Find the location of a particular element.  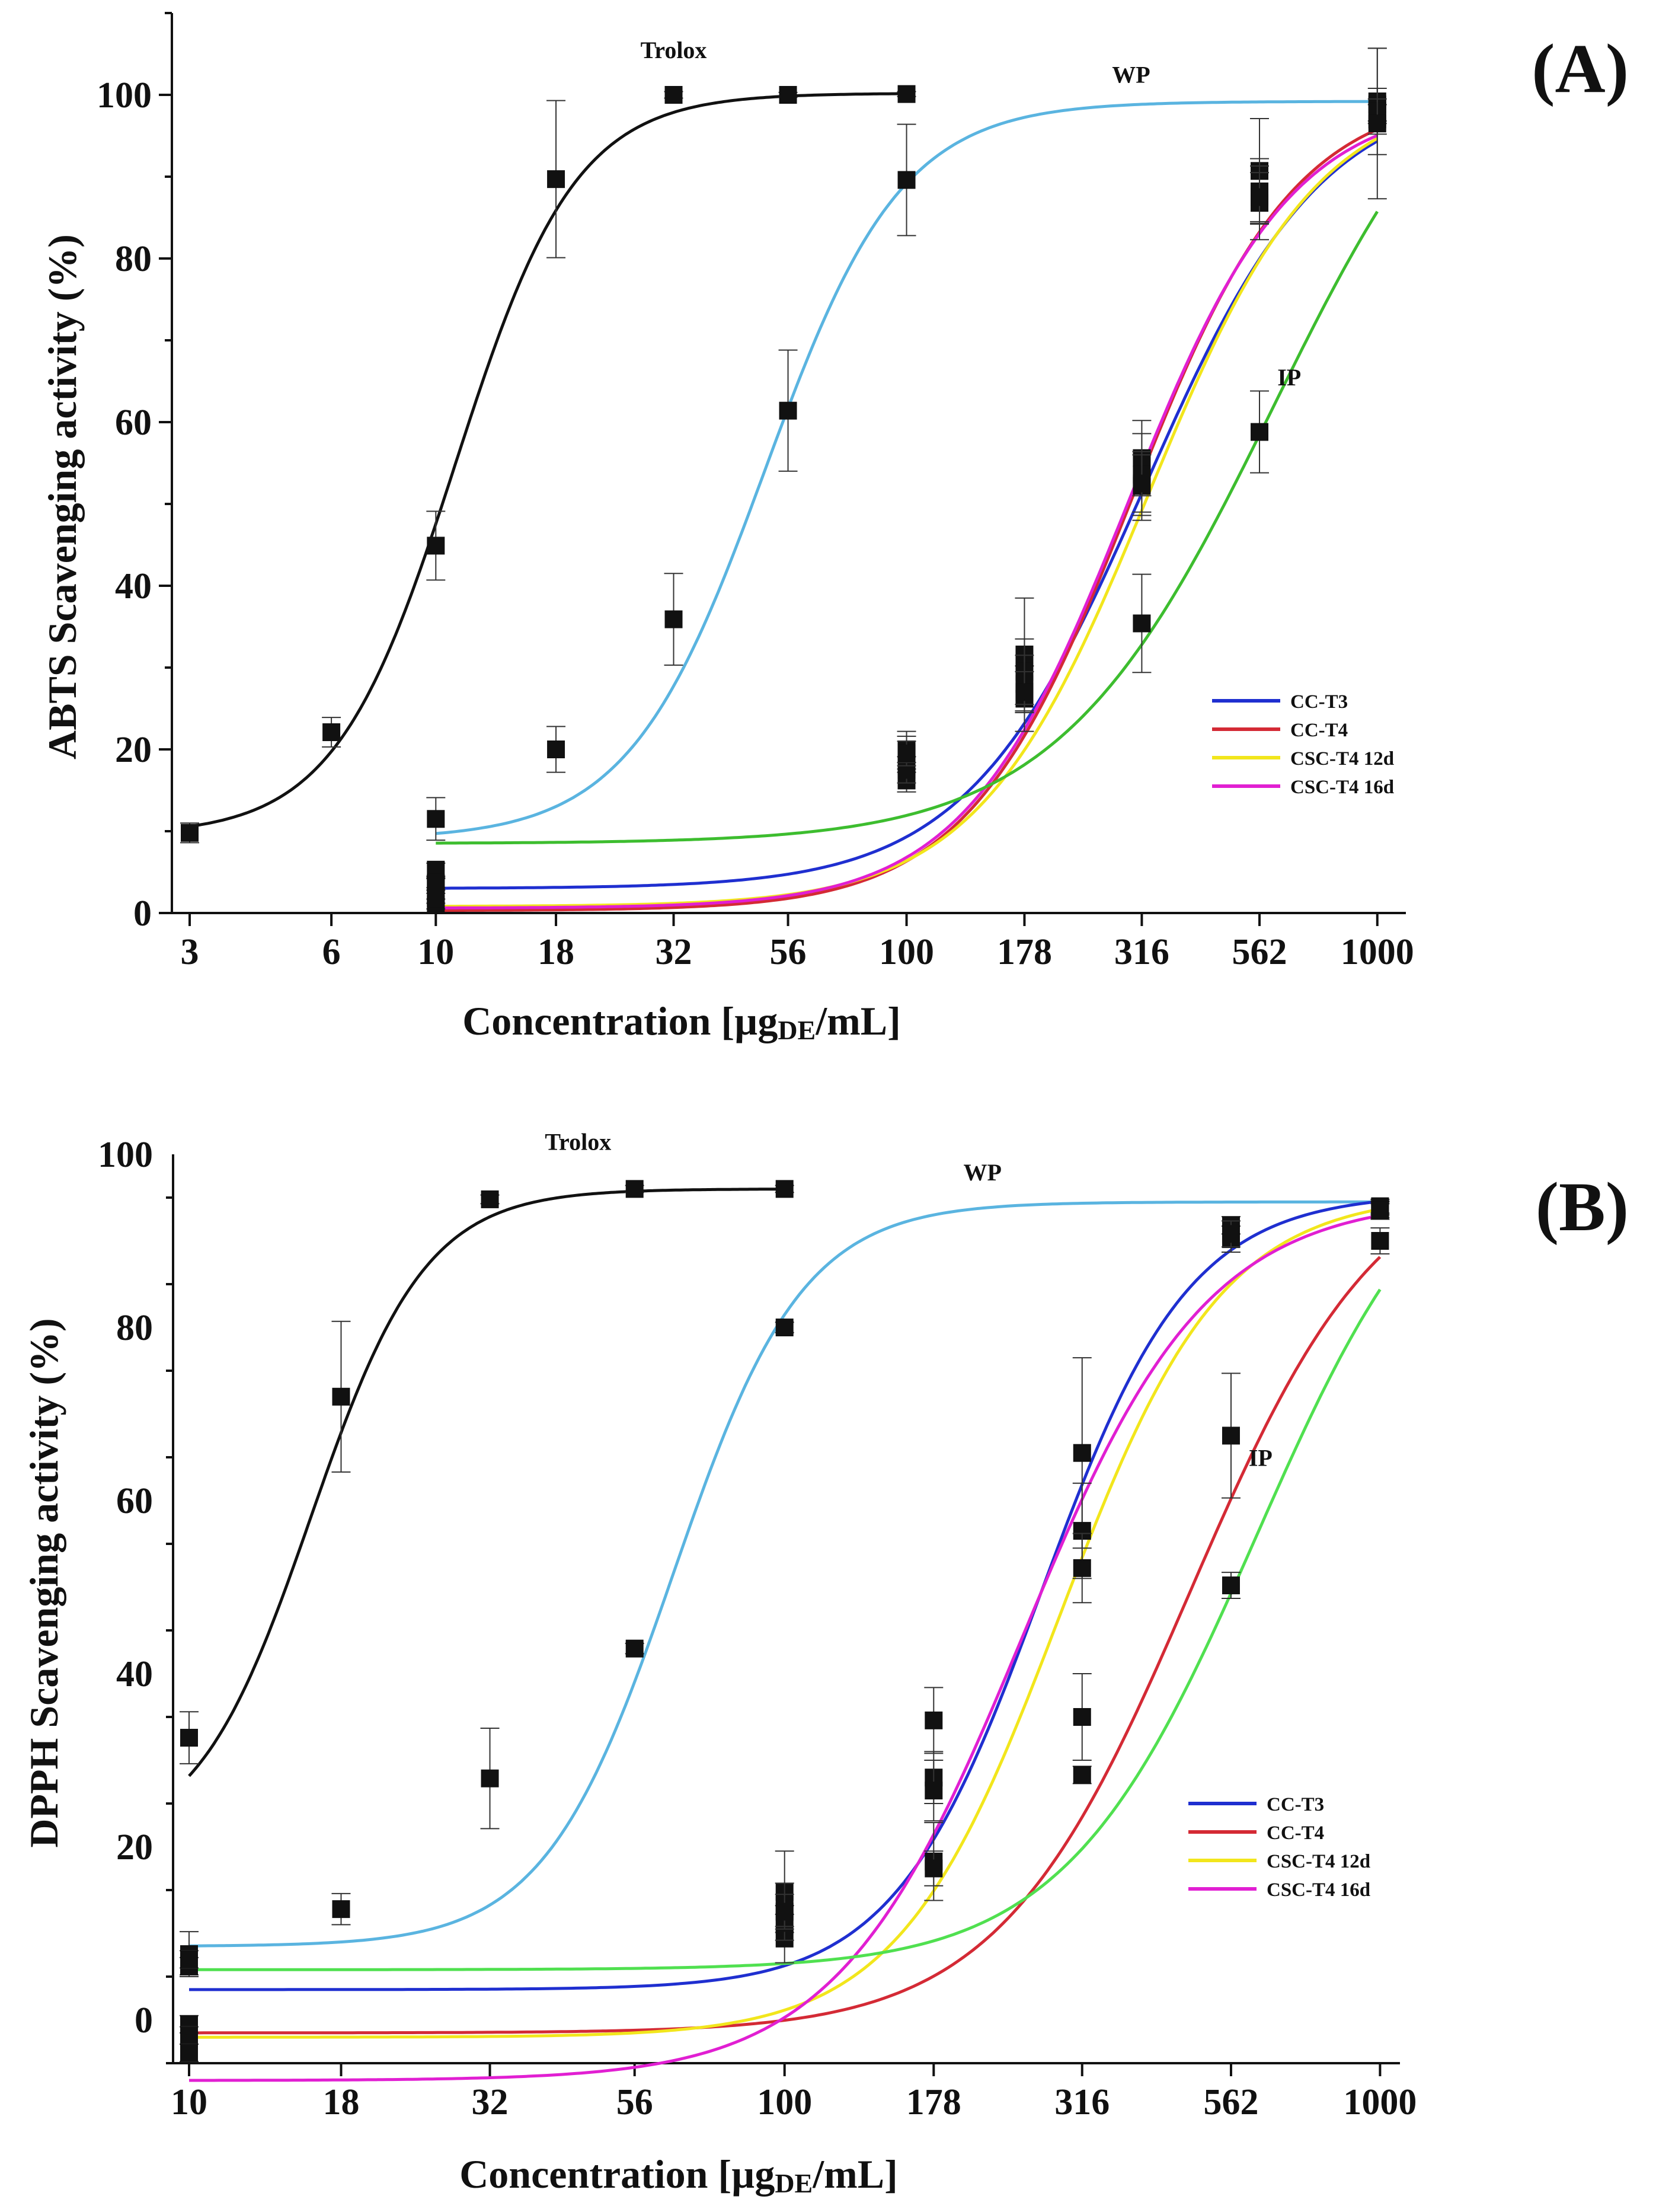

y-axis-title: ABTS Scavenging activity (%) is located at coordinates (62, 496).